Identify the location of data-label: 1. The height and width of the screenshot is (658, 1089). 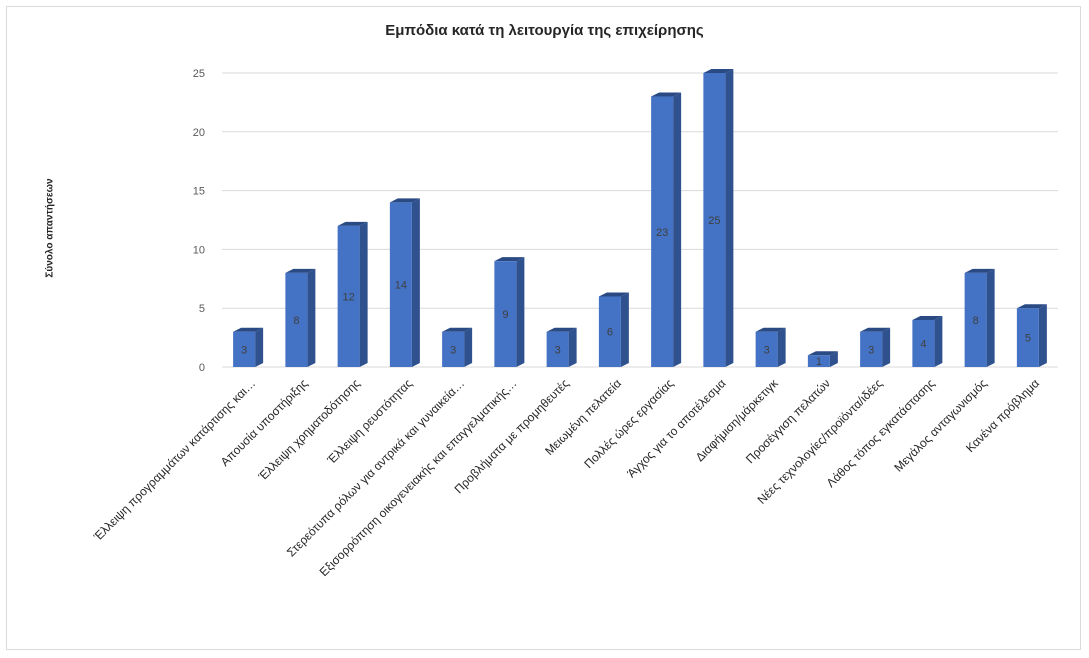
(819, 362).